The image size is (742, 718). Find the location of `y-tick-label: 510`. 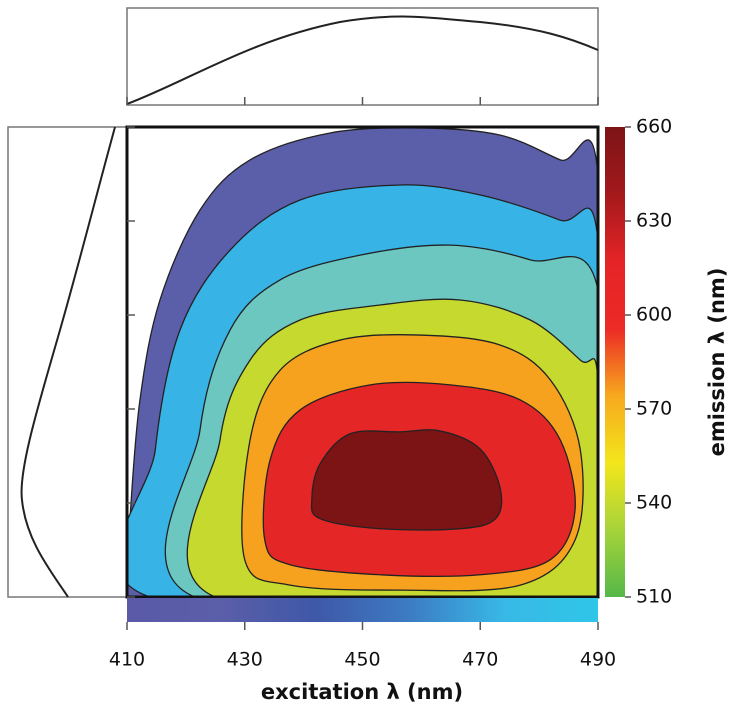

y-tick-label: 510 is located at coordinates (654, 597).